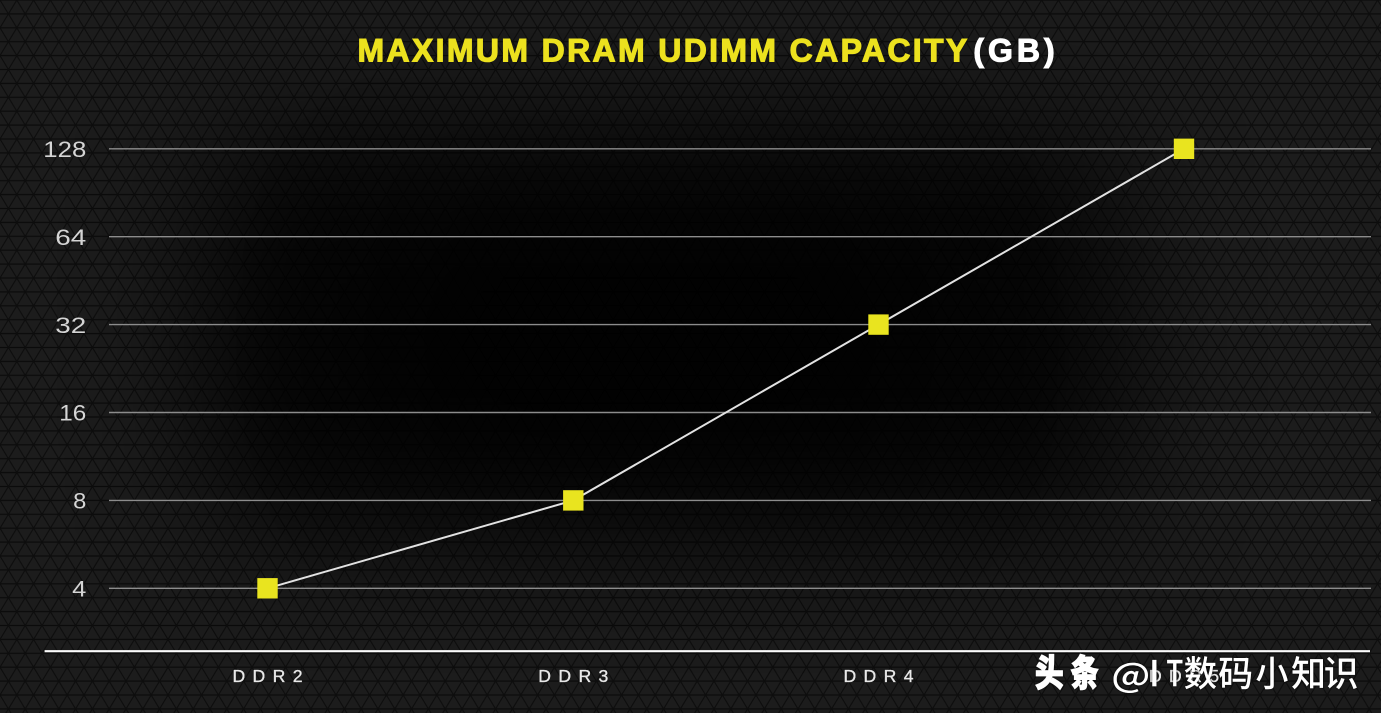  Describe the element at coordinates (79, 589) in the screenshot. I see `svg-text: 4` at that location.